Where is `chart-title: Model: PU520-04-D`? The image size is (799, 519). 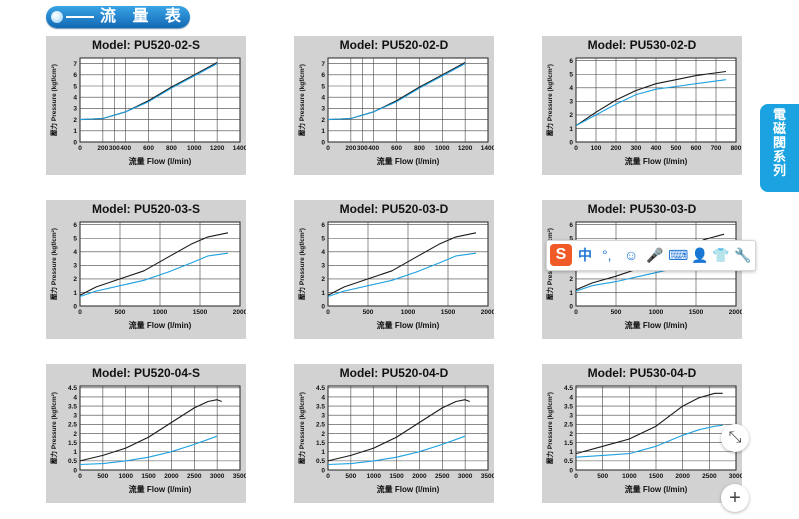
chart-title: Model: PU520-04-D is located at coordinates (394, 373).